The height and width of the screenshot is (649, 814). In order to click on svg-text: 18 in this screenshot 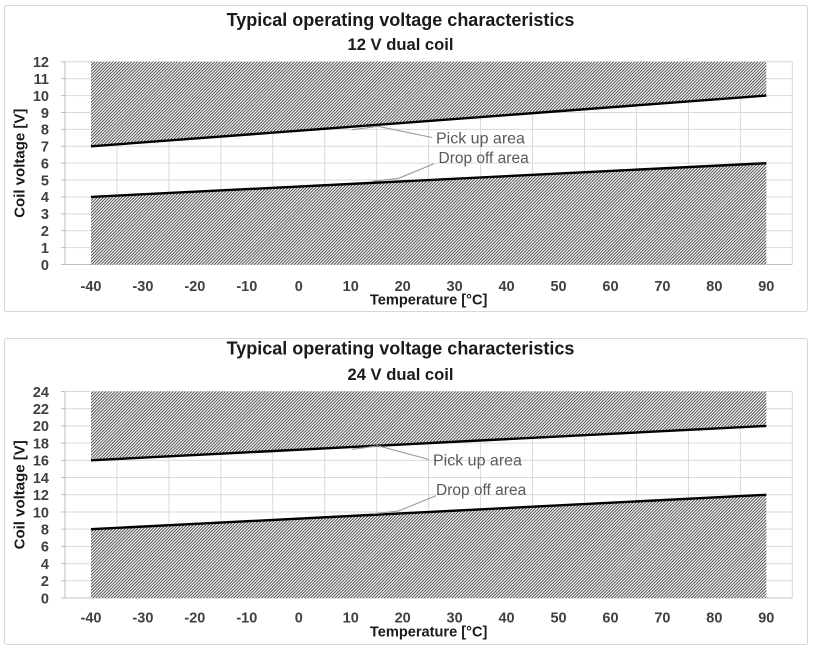, I will do `click(41, 444)`.